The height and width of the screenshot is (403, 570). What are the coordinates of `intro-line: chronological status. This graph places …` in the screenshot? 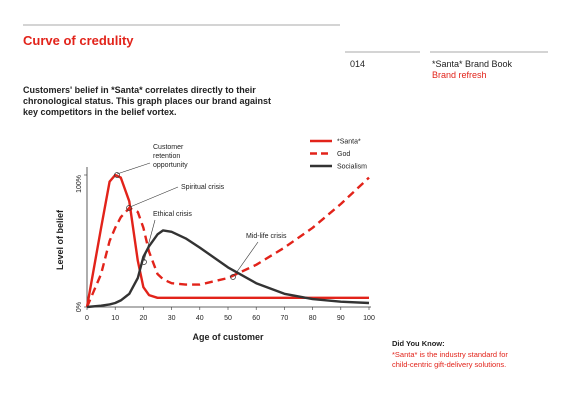 It's located at (147, 101).